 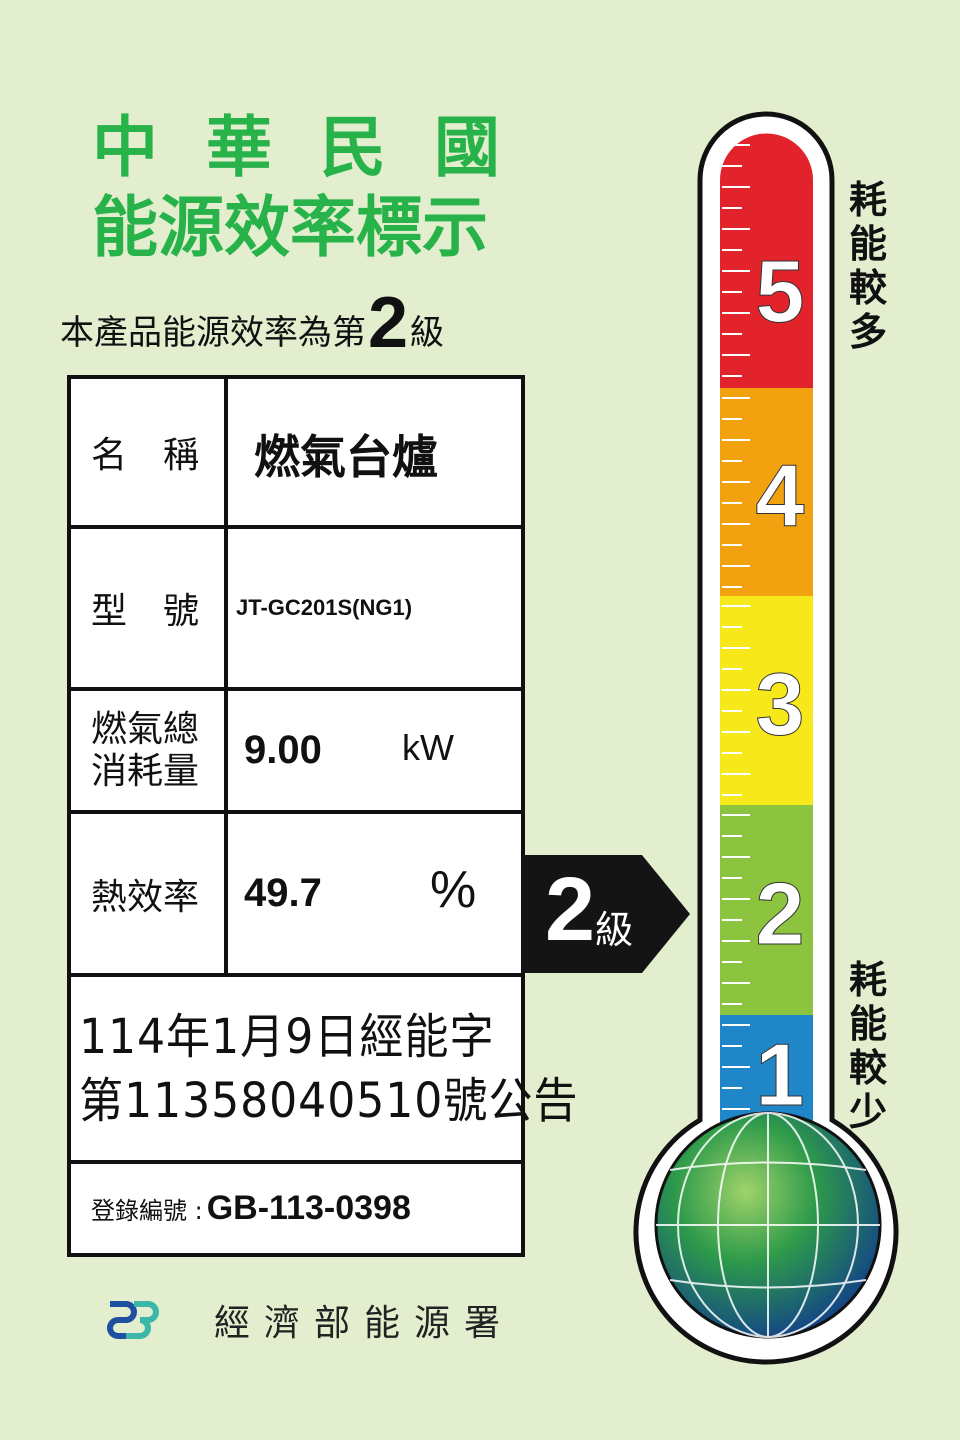 What do you see at coordinates (780, 291) in the screenshot?
I see `level-5-label: 5` at bounding box center [780, 291].